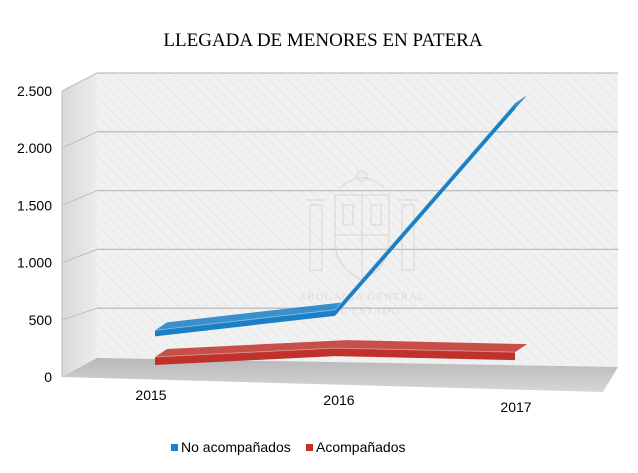 This screenshot has width=638, height=473. What do you see at coordinates (362, 225) in the screenshot?
I see `coat-of-arms-icon` at bounding box center [362, 225].